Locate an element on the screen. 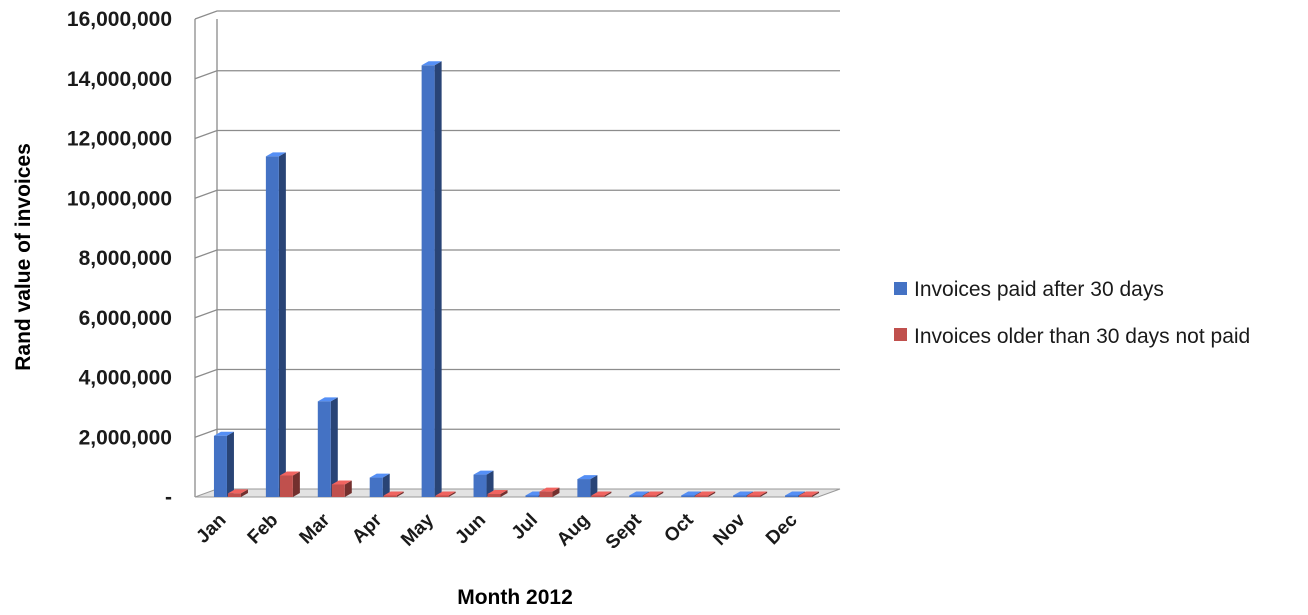 This screenshot has height=615, width=1308. legend-label-series-2: Invoices older than 30 days not paid is located at coordinates (1082, 336).